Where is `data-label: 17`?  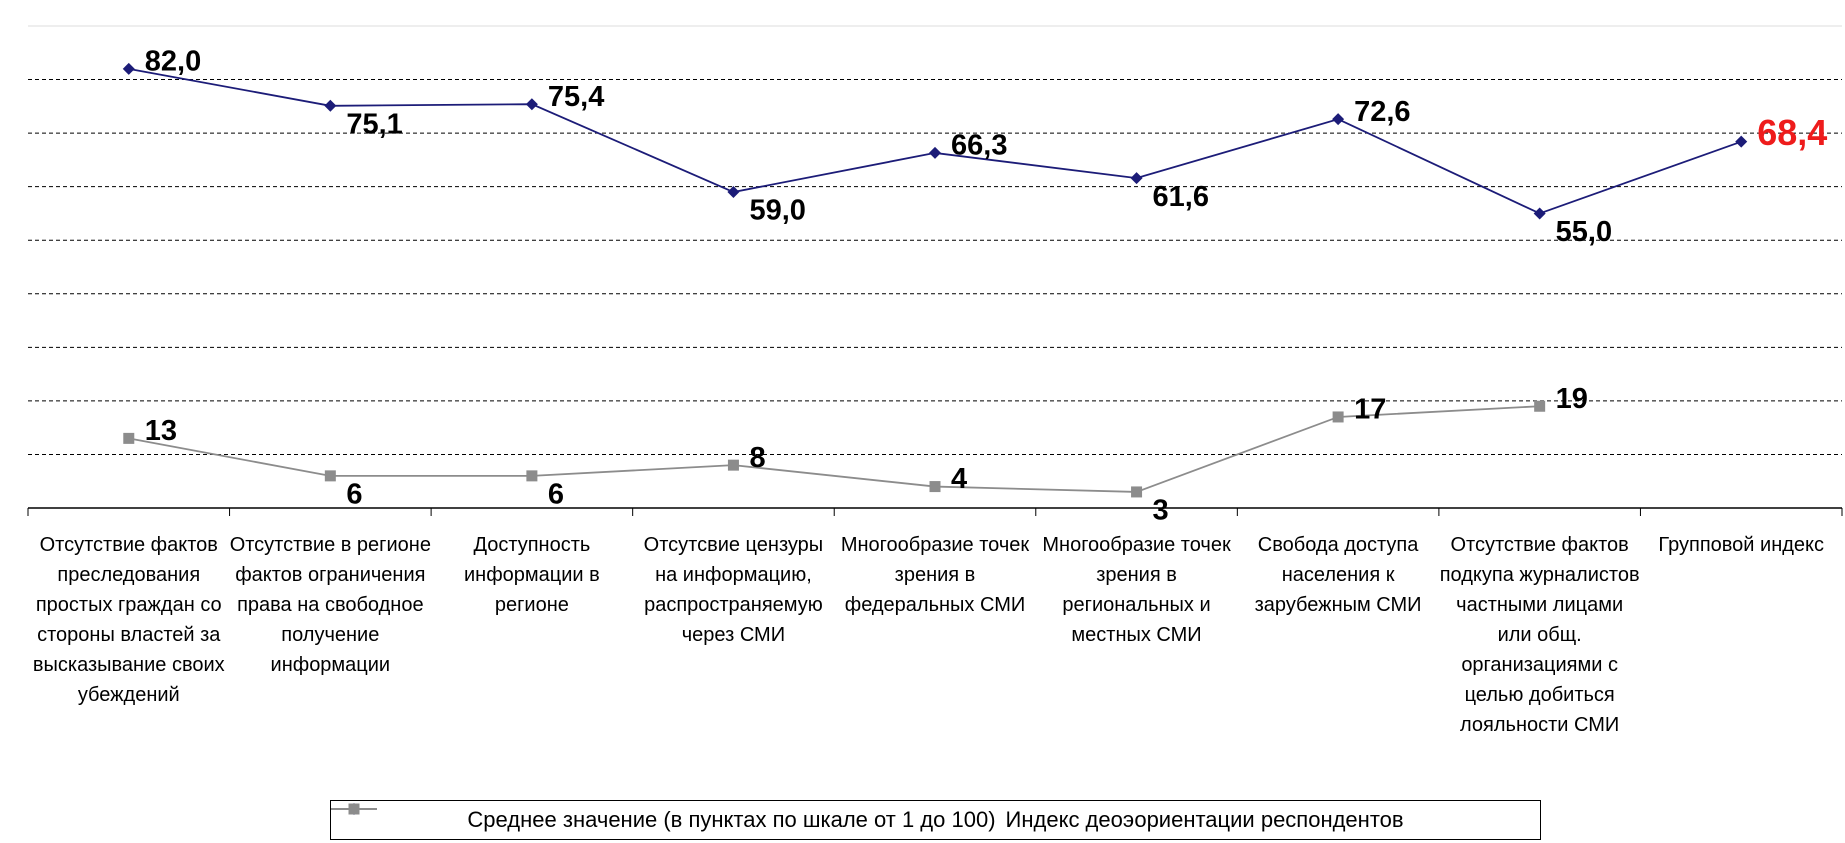 data-label: 17 is located at coordinates (1370, 410).